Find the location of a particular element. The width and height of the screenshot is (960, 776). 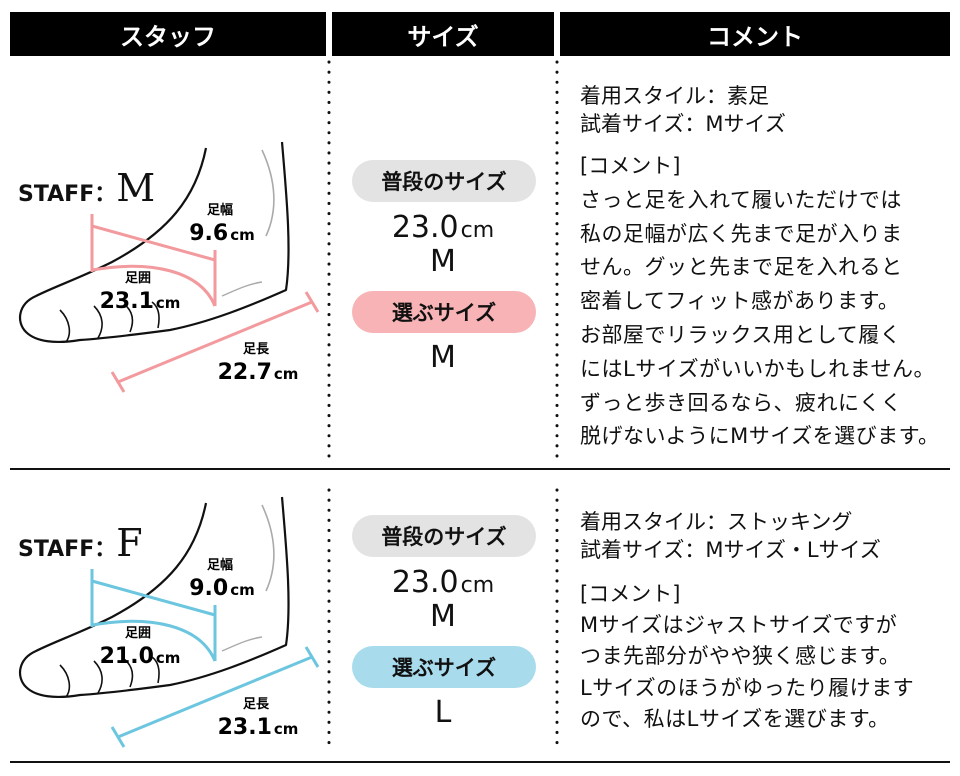

header-cell: コメント is located at coordinates (755, 34).